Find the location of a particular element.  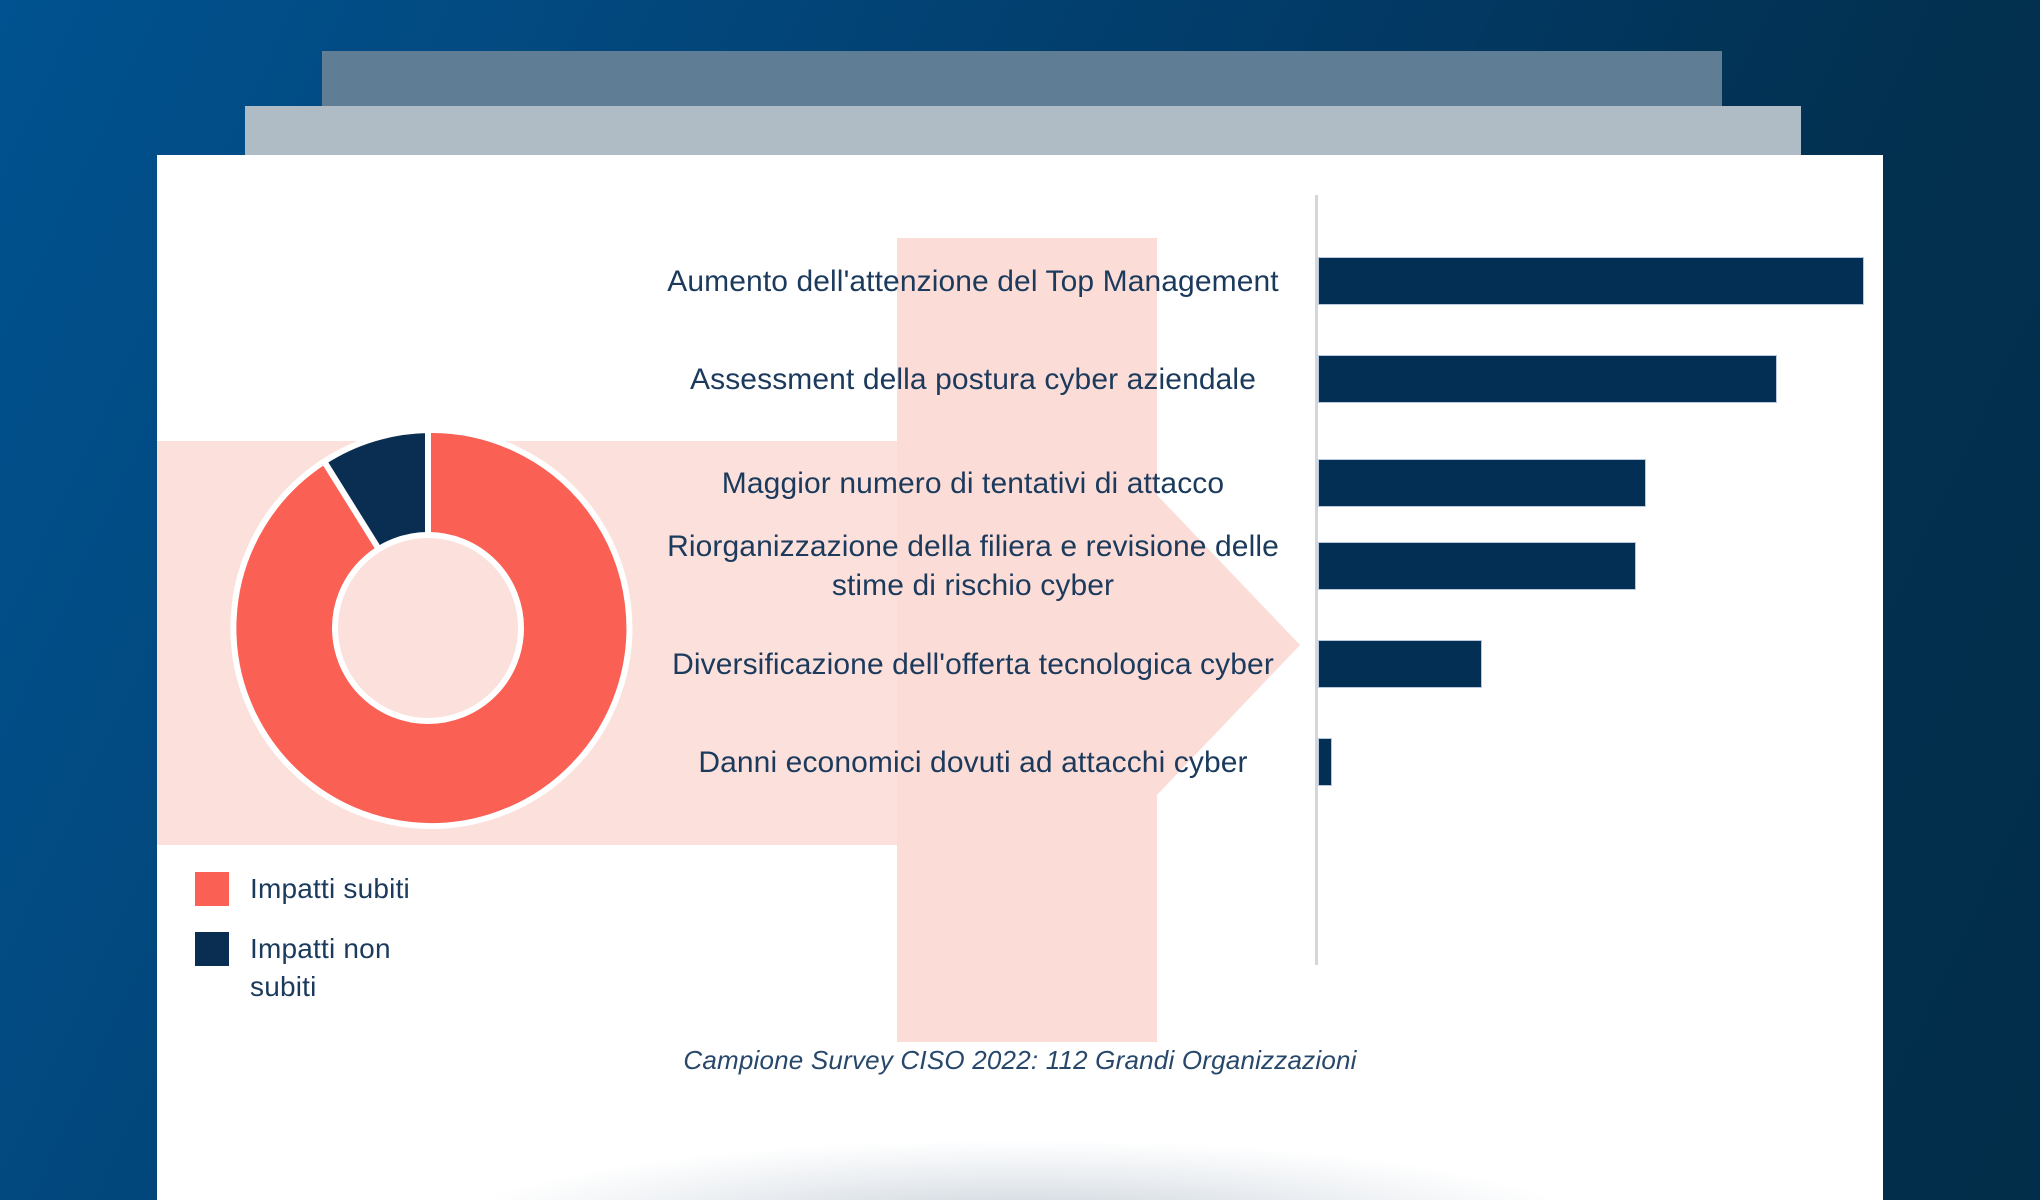

bar-category-row: Danni economici dovuti ad attacchi cyber is located at coordinates (965, 762).